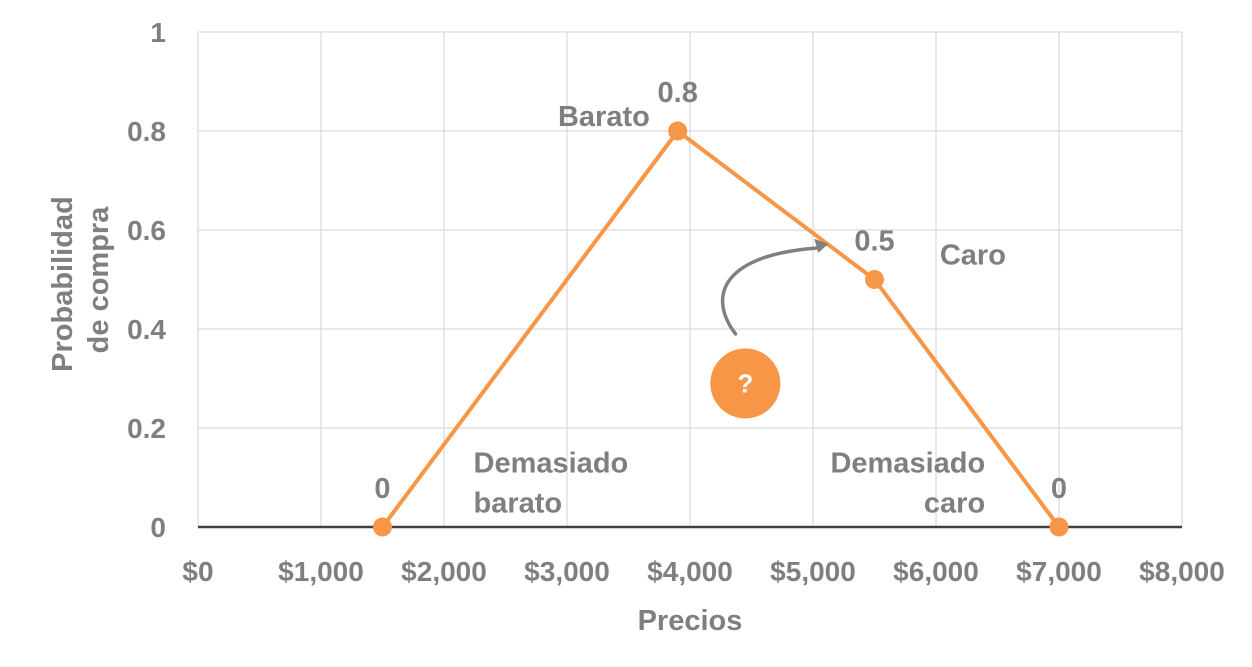 The image size is (1252, 667). Describe the element at coordinates (321, 571) in the screenshot. I see `x-tick-label-1: $1,000` at that location.